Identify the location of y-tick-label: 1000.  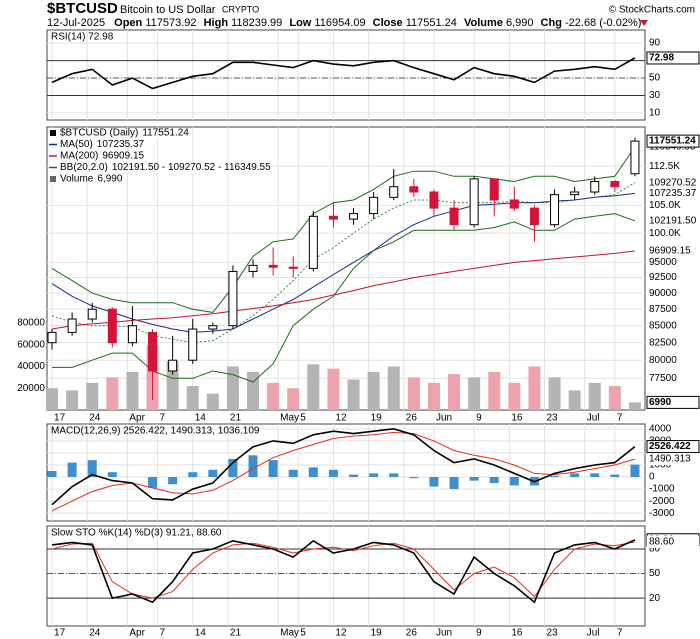
(660, 465).